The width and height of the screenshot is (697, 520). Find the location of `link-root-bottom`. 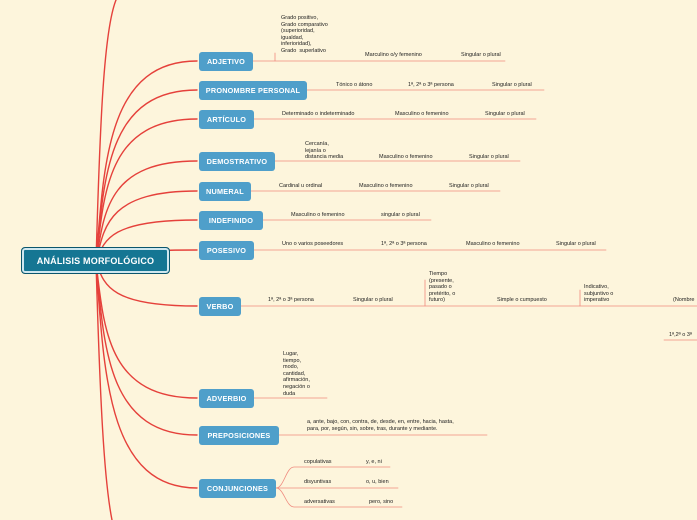

link-root-bottom is located at coordinates (104, 390).